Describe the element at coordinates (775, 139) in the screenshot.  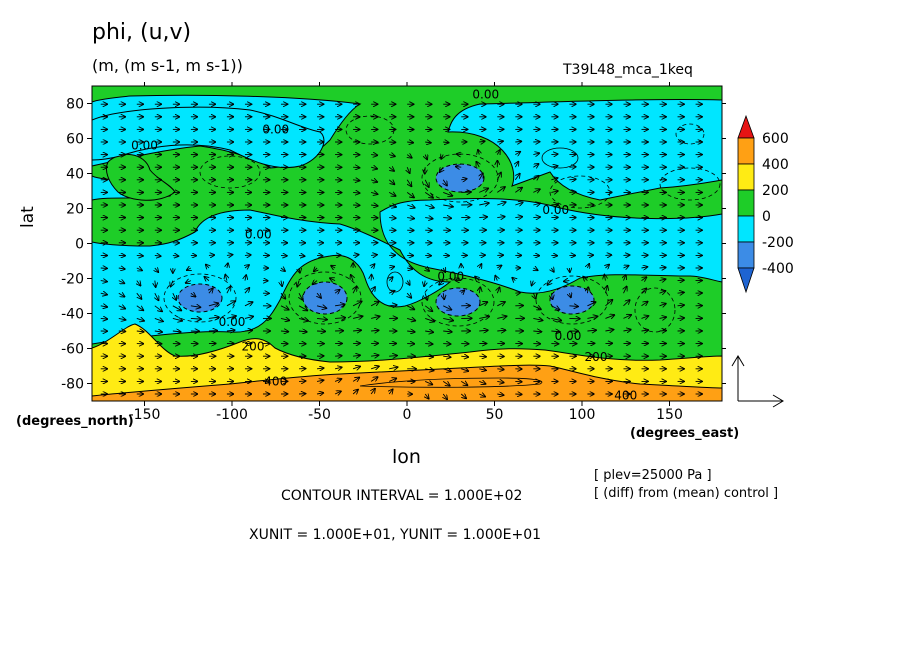
I see `colorbar-tick-label: 600` at that location.